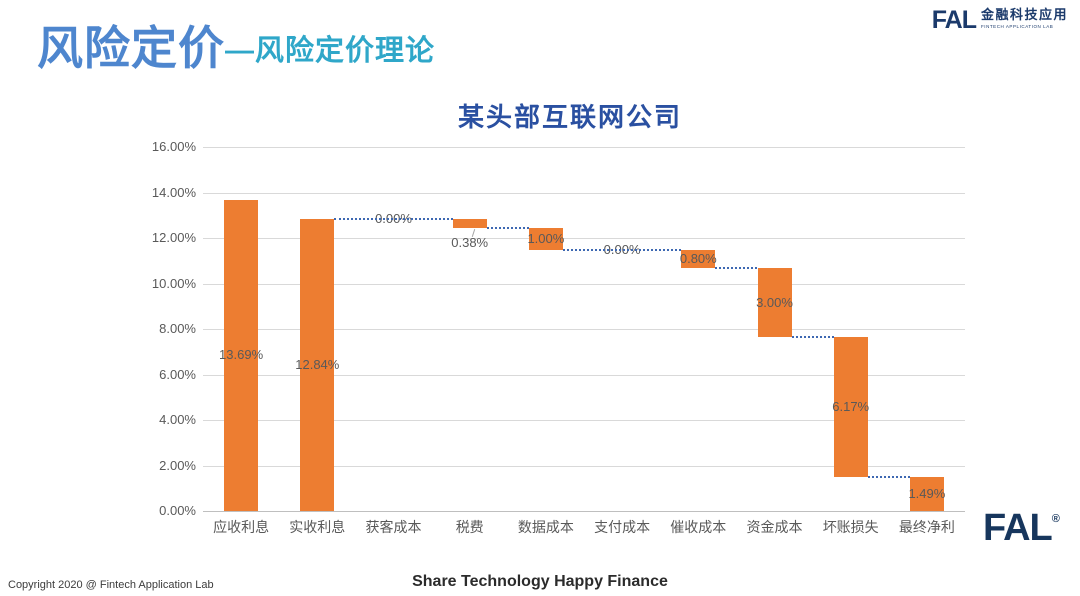 This screenshot has width=1080, height=596. I want to click on bar-value-label: 13.69%, so click(241, 355).